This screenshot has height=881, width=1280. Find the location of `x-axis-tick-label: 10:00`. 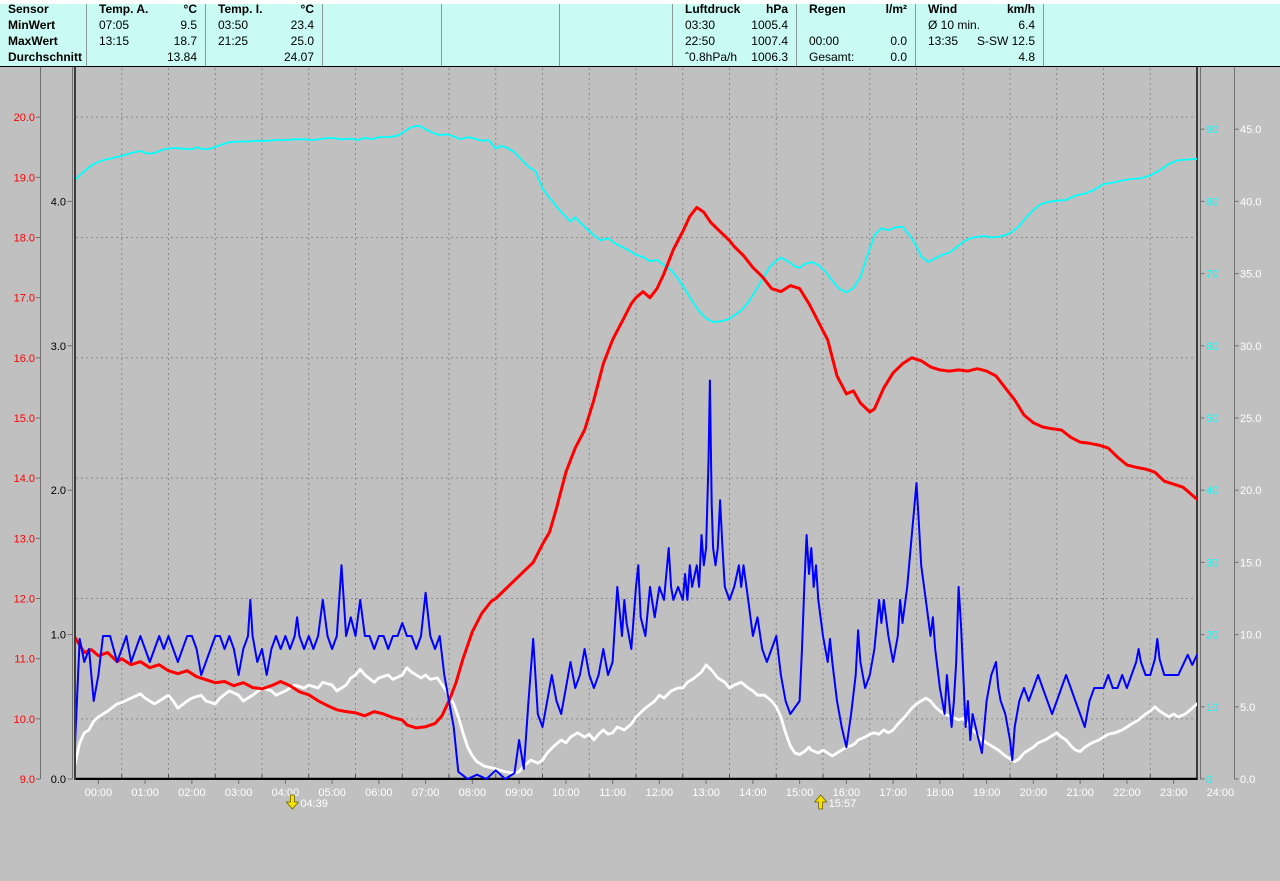

x-axis-tick-label: 10:00 is located at coordinates (566, 793).